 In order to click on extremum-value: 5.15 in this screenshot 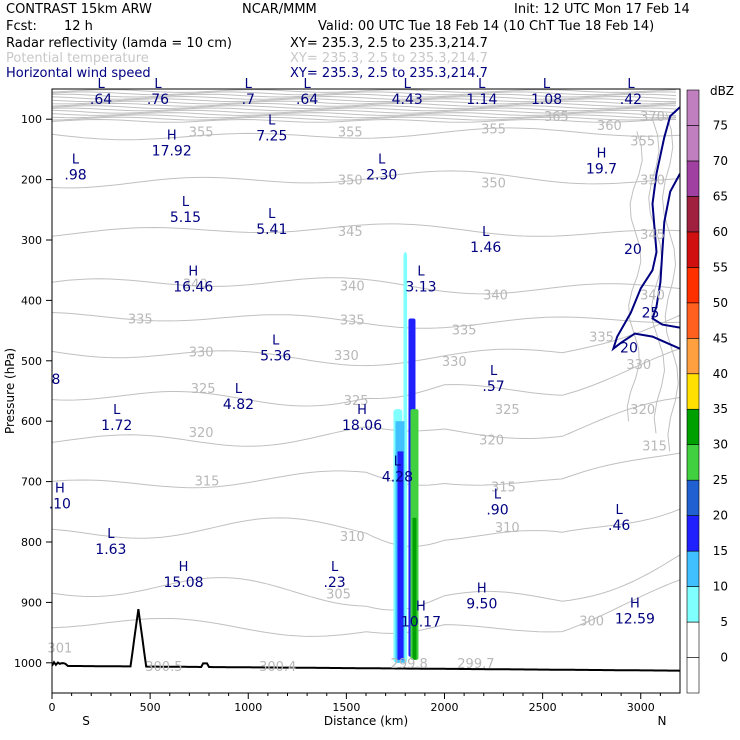, I will do `click(185, 218)`.